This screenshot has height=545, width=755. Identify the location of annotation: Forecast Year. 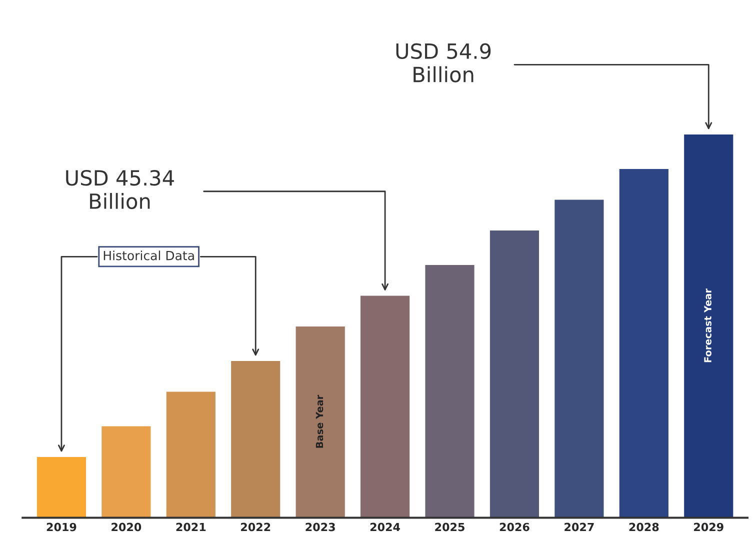
(708, 325).